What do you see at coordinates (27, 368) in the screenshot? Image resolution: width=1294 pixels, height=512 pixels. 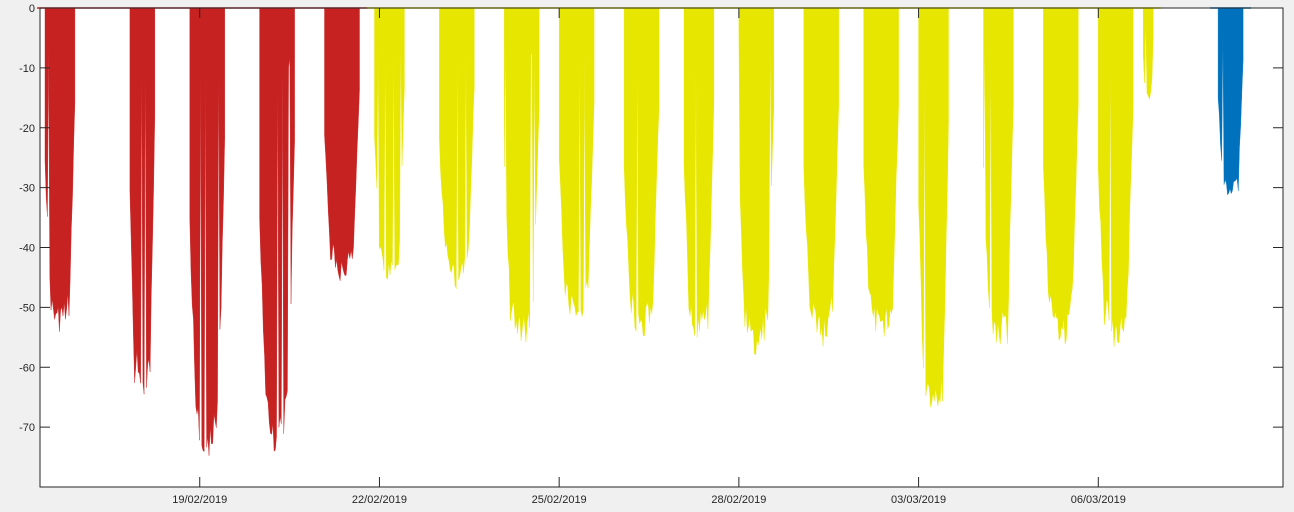 I see `y-tick-label: -60` at bounding box center [27, 368].